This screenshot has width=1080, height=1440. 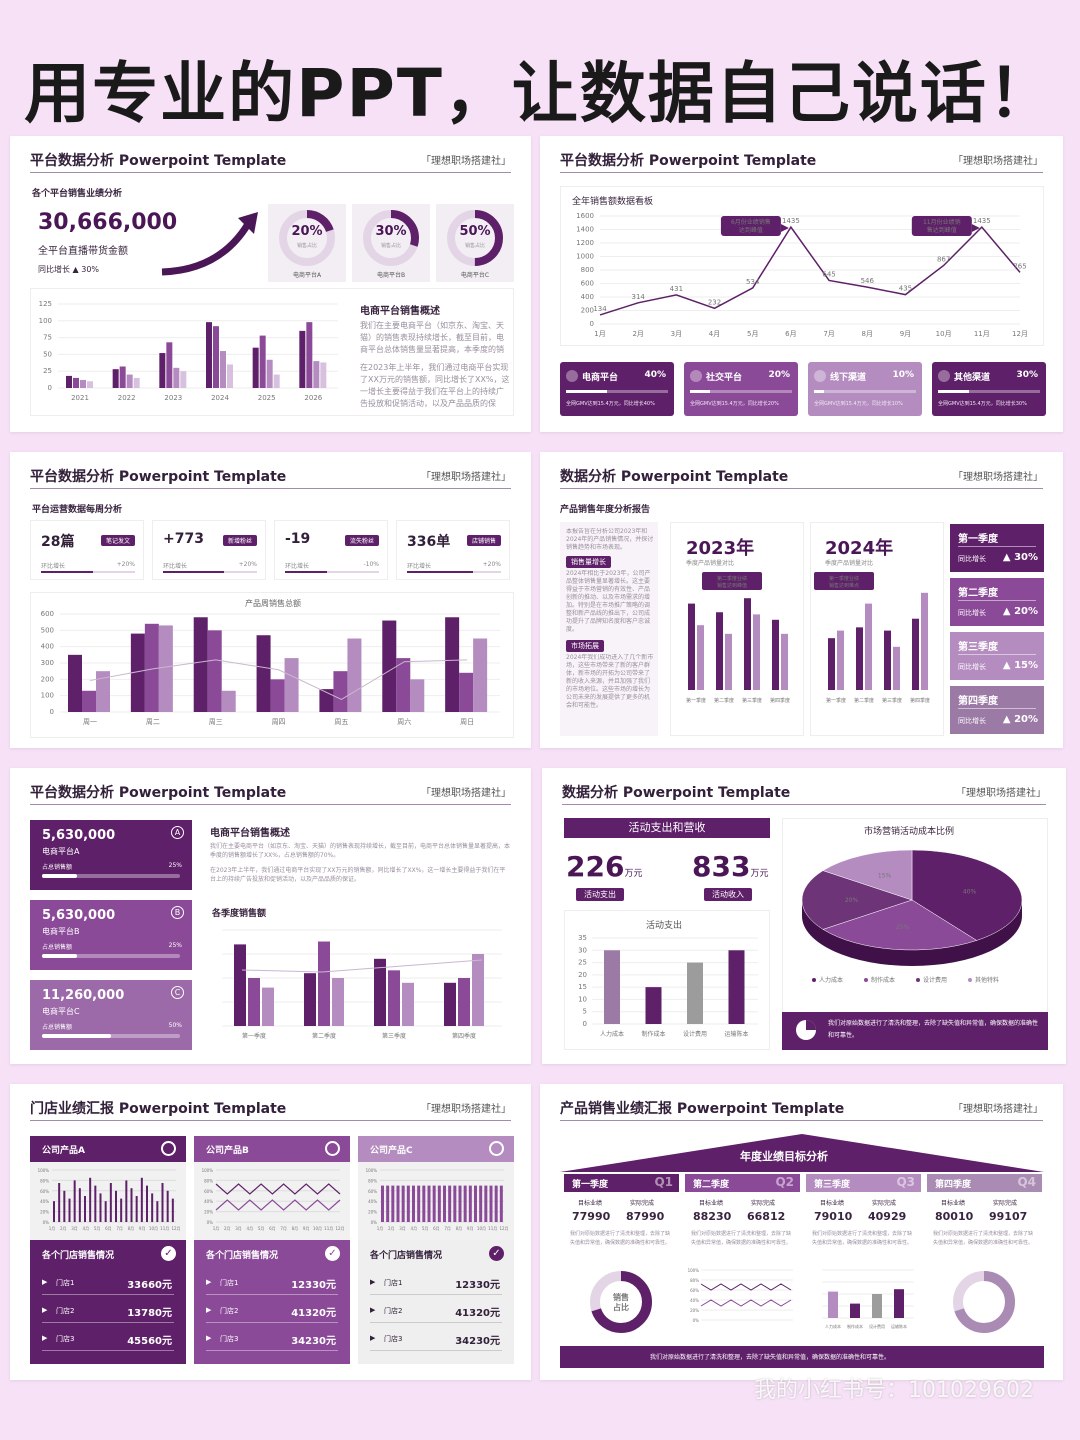 I want to click on x-tick-label: 周一, so click(x=90, y=722).